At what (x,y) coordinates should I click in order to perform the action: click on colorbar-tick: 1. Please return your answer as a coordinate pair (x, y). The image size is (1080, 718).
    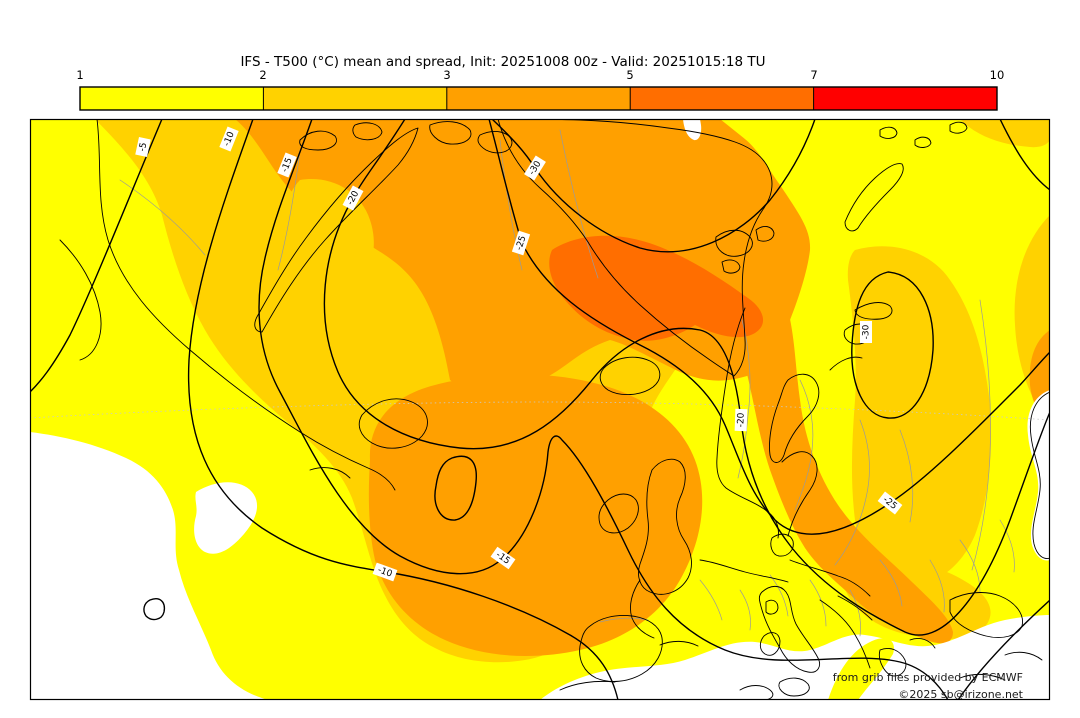
    Looking at the image, I should click on (79, 75).